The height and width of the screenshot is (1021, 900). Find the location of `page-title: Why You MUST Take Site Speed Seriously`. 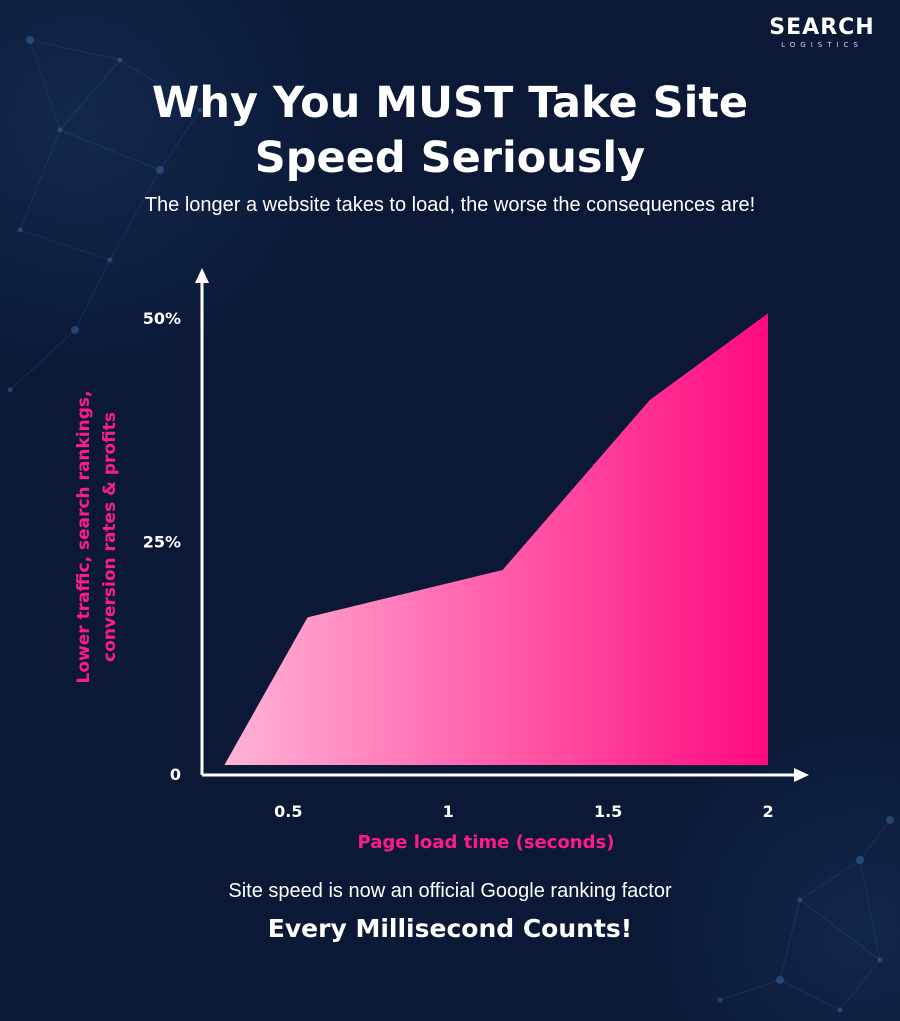

page-title: Why You MUST Take Site Speed Seriously is located at coordinates (450, 131).